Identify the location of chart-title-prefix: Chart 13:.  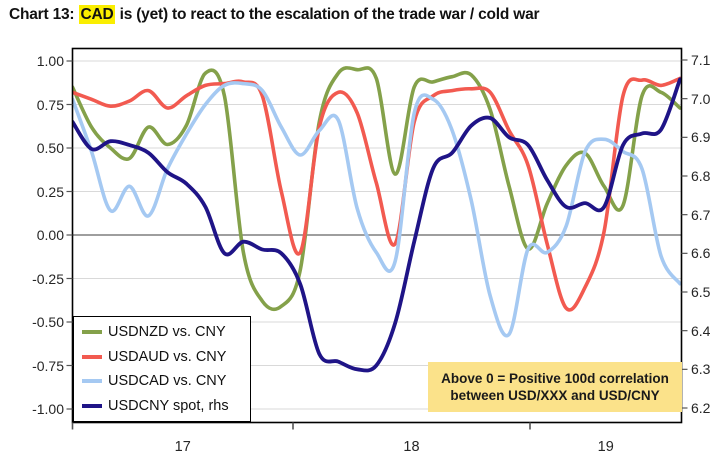
(44, 14).